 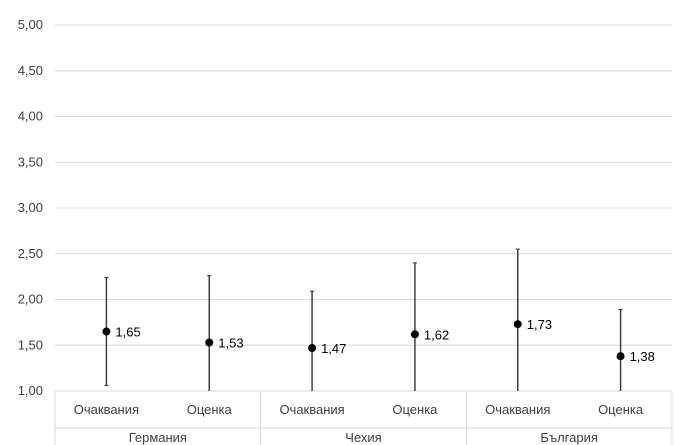 I want to click on y-tick-label: 5,00, so click(x=30, y=24).